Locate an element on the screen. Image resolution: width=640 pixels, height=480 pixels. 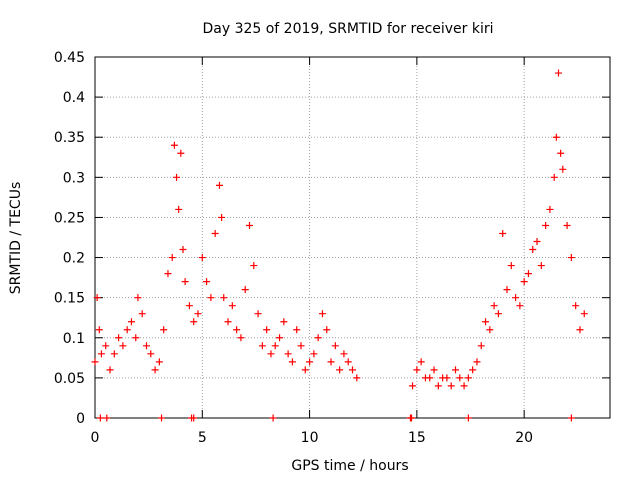
x-tick-label: 0 is located at coordinates (95, 438).